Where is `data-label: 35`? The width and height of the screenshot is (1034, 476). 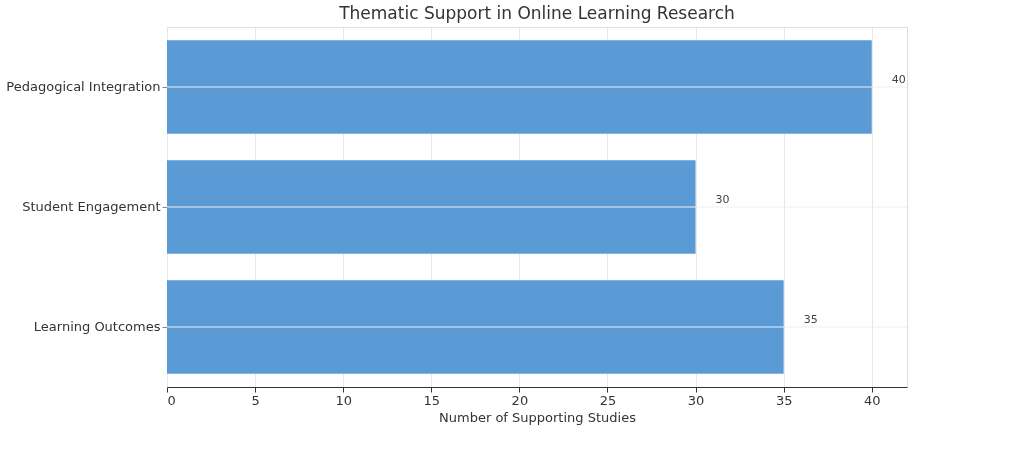
data-label: 35 is located at coordinates (810, 319).